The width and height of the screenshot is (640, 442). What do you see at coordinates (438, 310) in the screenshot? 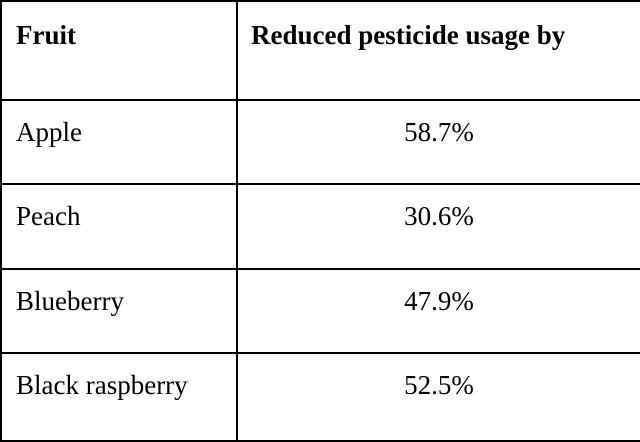
I see `cell-reduction-value: 47.9%` at bounding box center [438, 310].